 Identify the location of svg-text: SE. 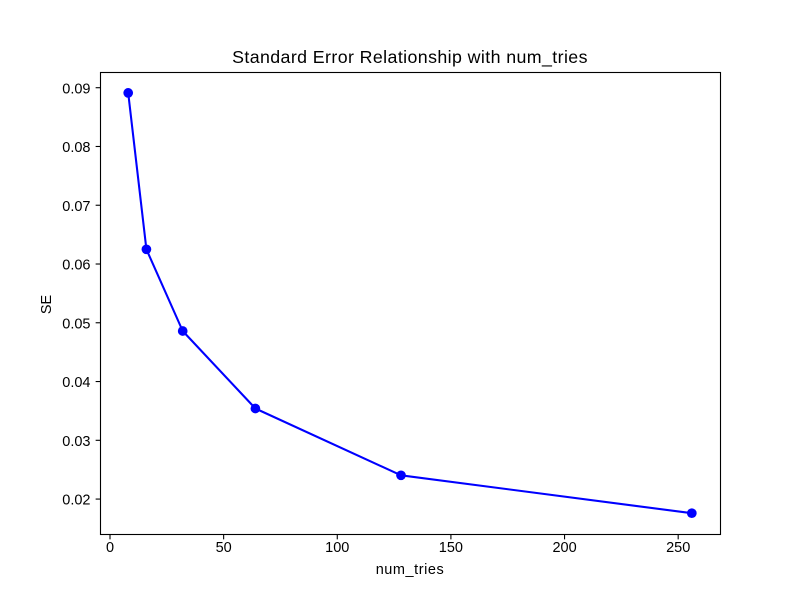
(47, 305).